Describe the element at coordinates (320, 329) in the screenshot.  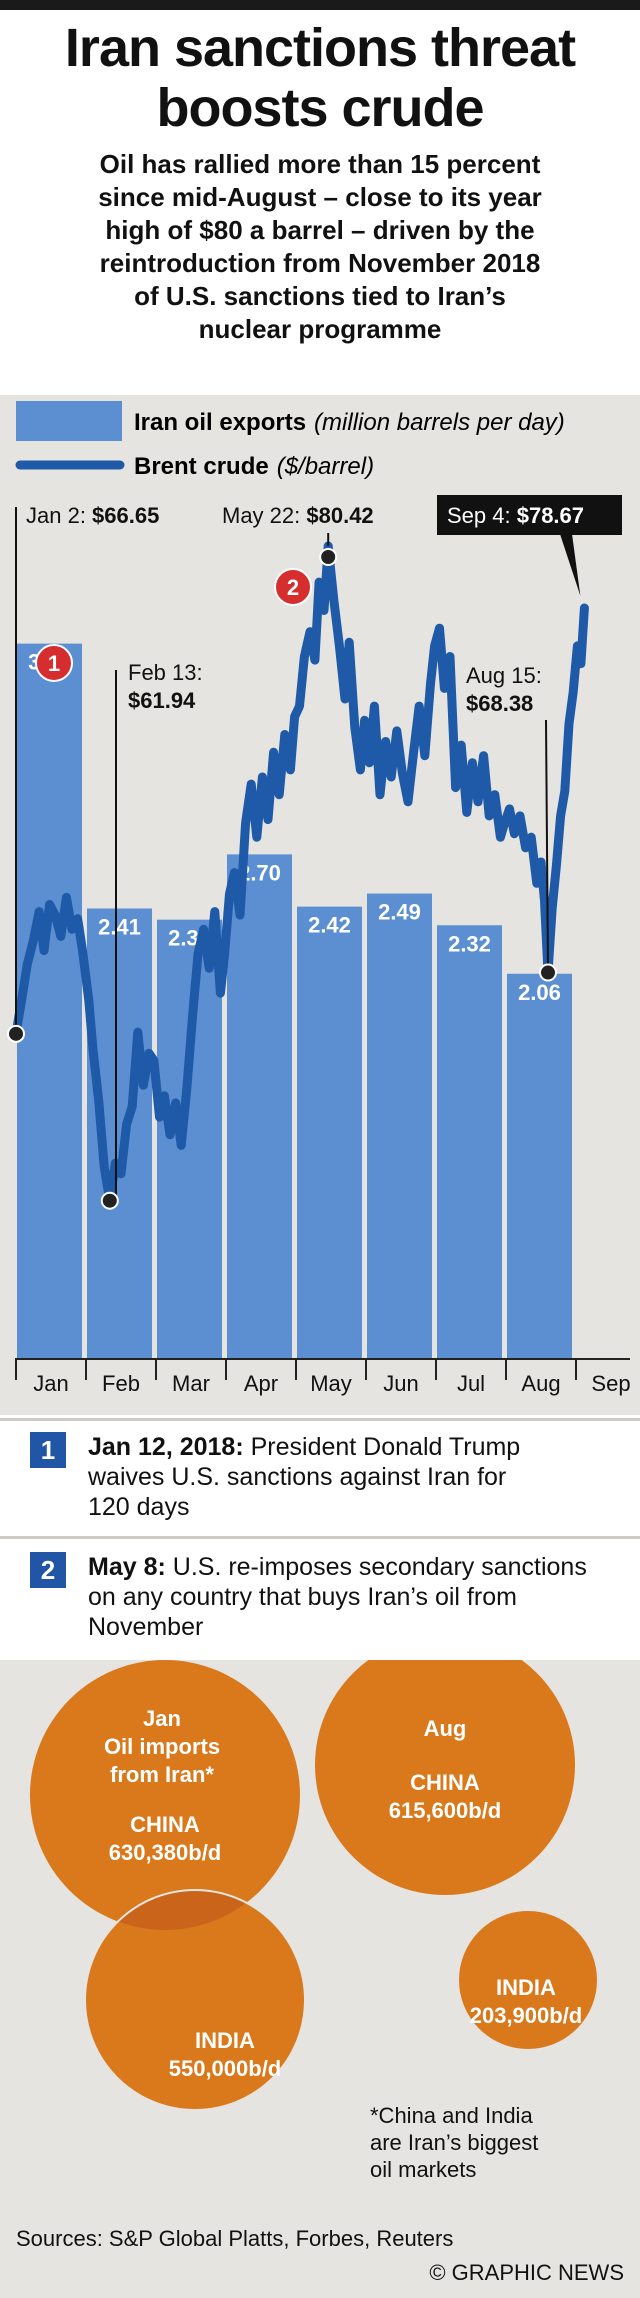
I see `subtitle-line: nuclear programme` at that location.